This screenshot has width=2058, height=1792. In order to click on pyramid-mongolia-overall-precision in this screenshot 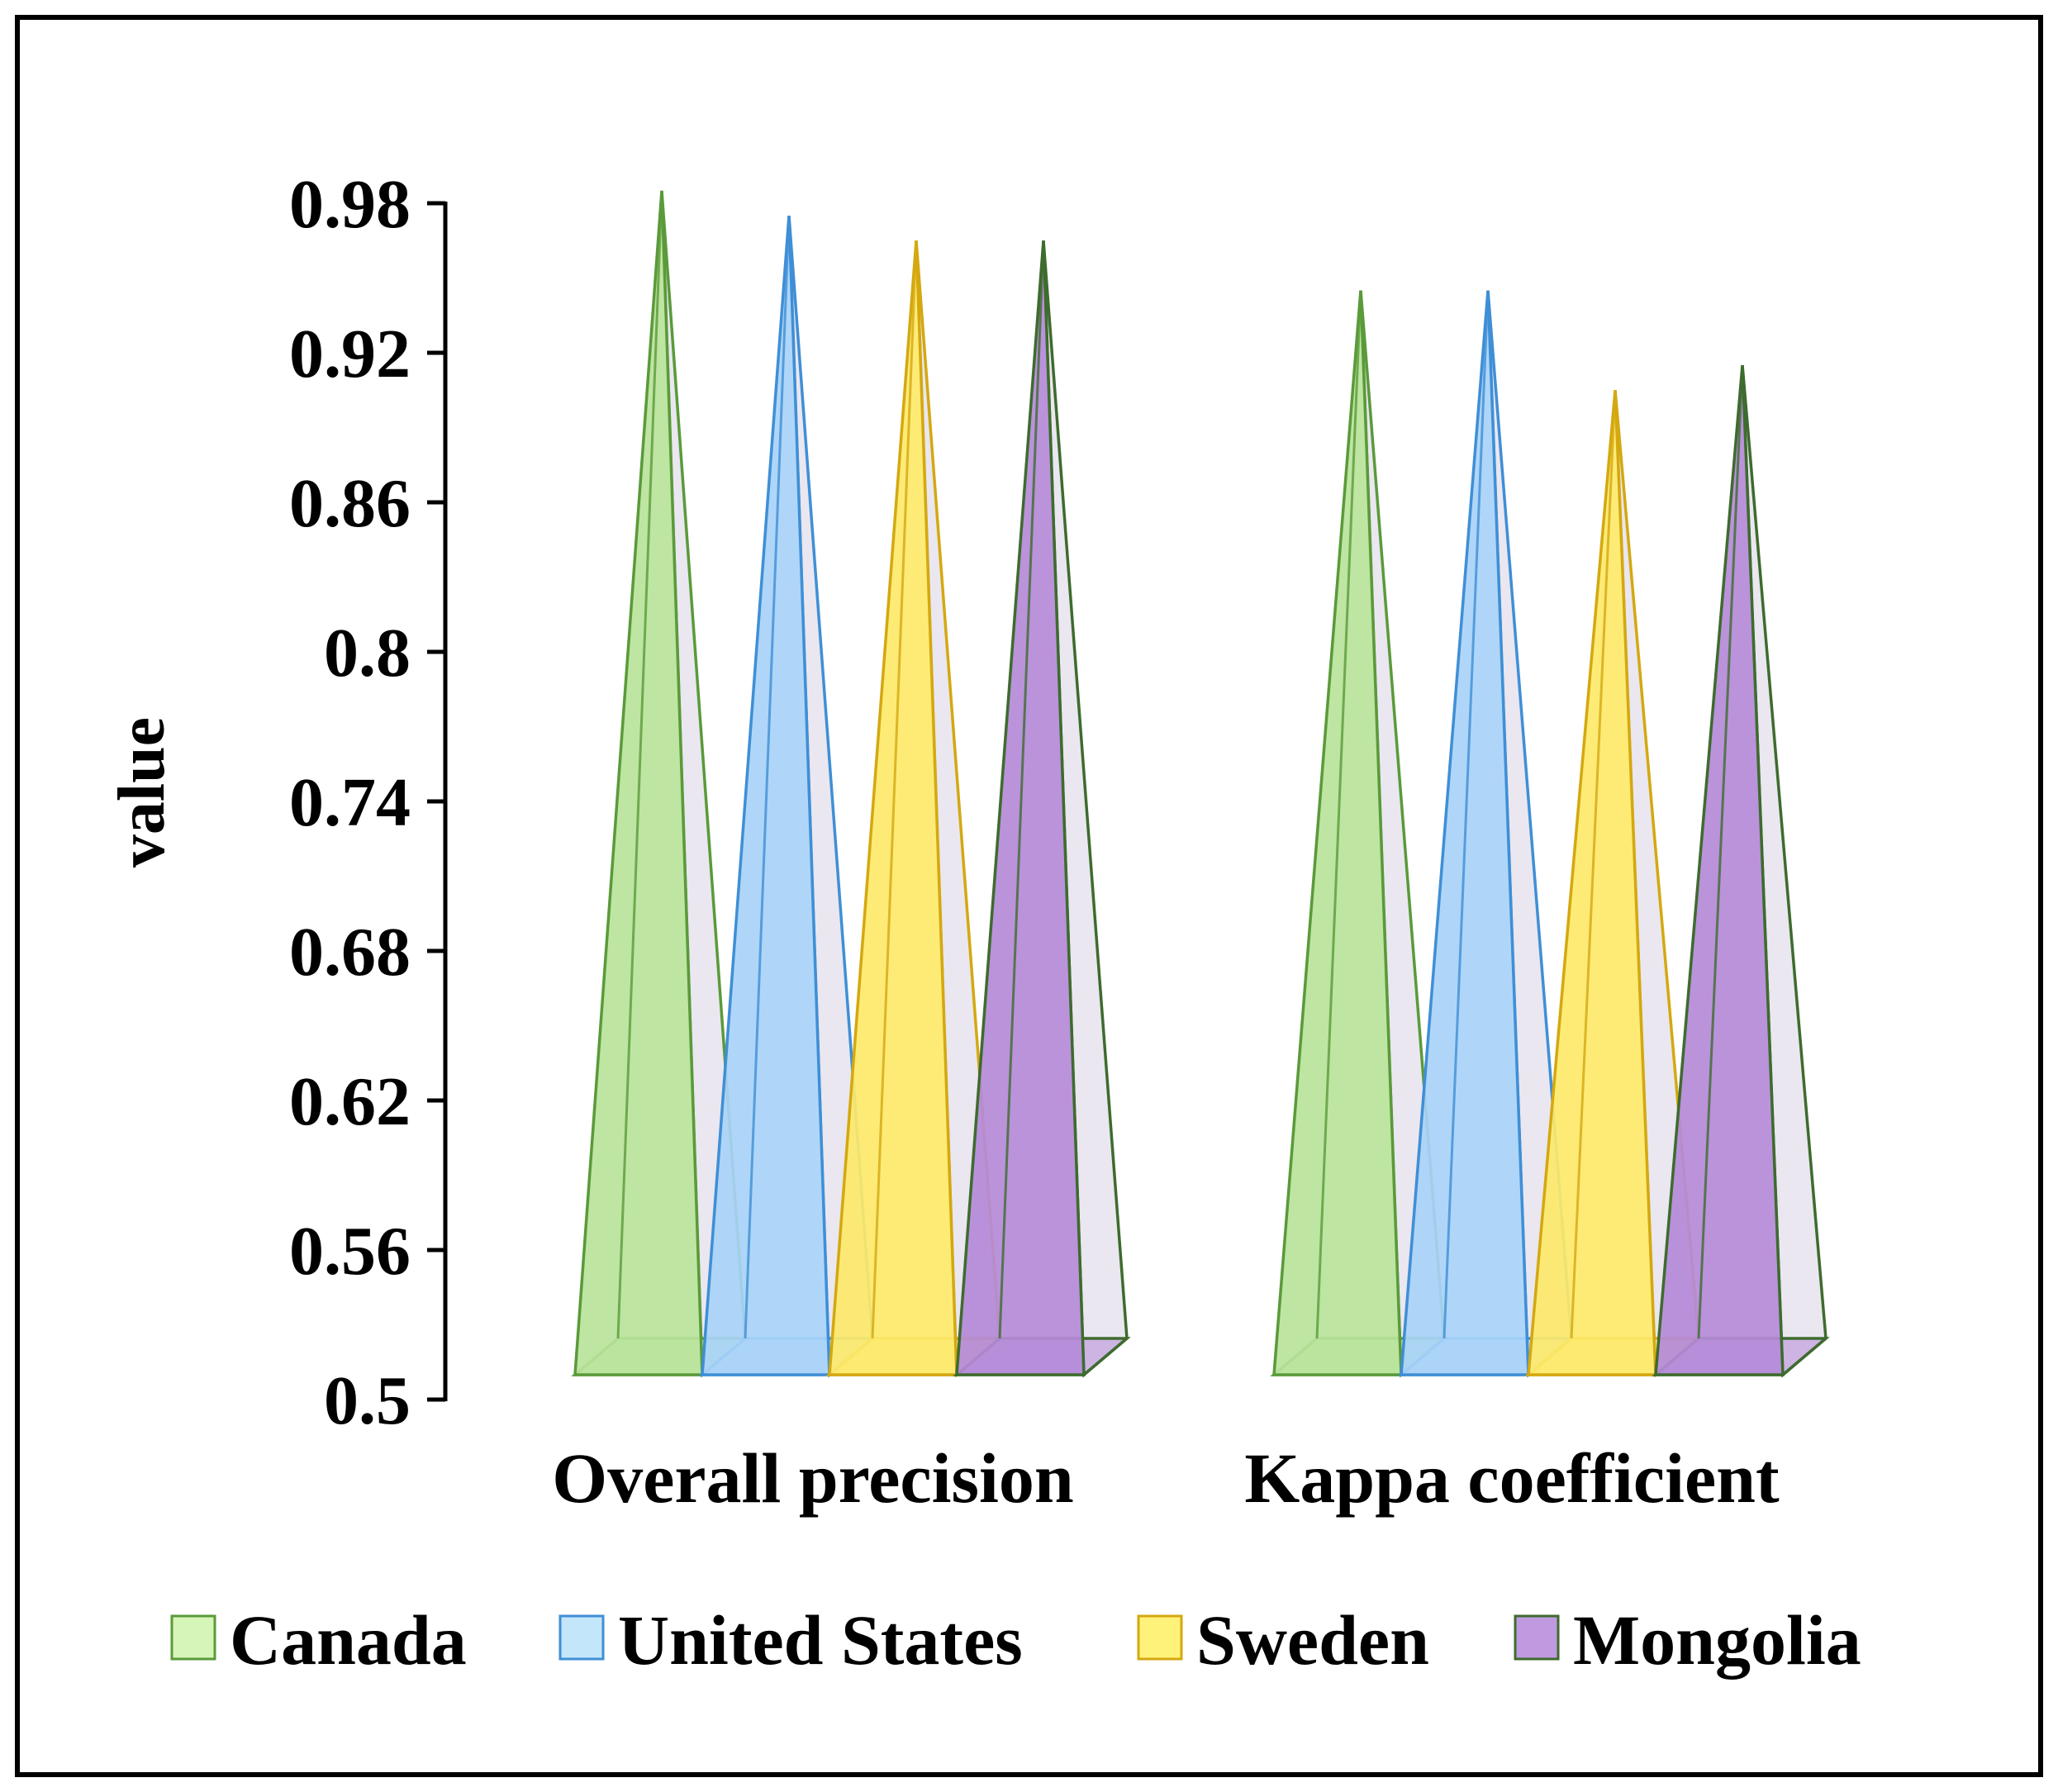, I will do `click(1042, 809)`.